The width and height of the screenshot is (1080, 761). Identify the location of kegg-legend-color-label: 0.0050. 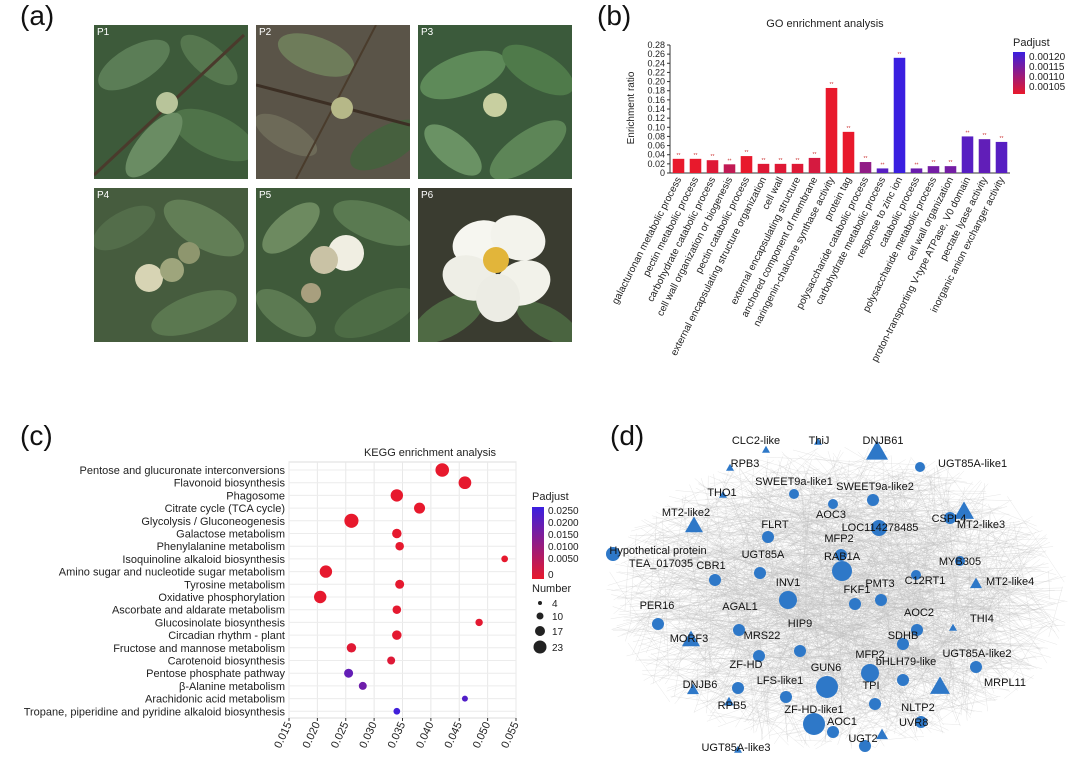
(563, 559).